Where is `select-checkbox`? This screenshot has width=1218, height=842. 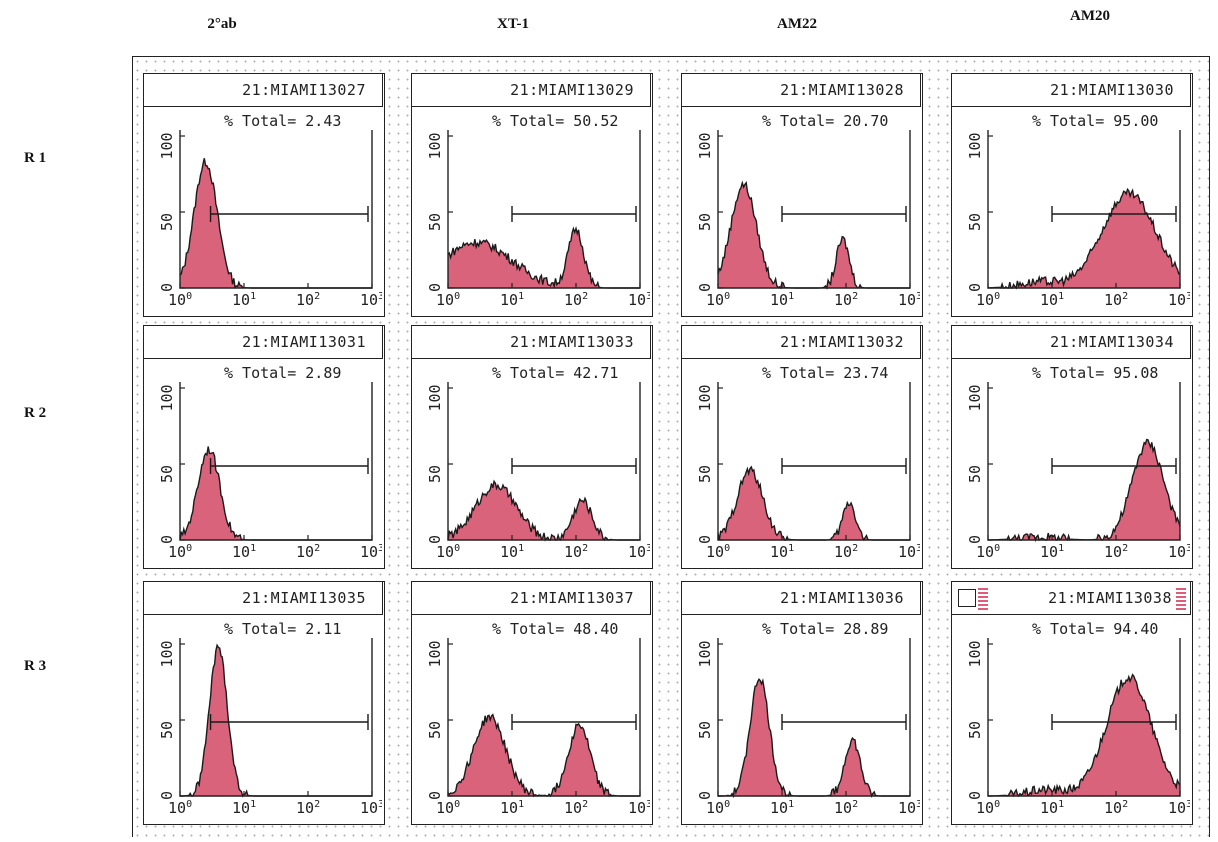
select-checkbox is located at coordinates (967, 598).